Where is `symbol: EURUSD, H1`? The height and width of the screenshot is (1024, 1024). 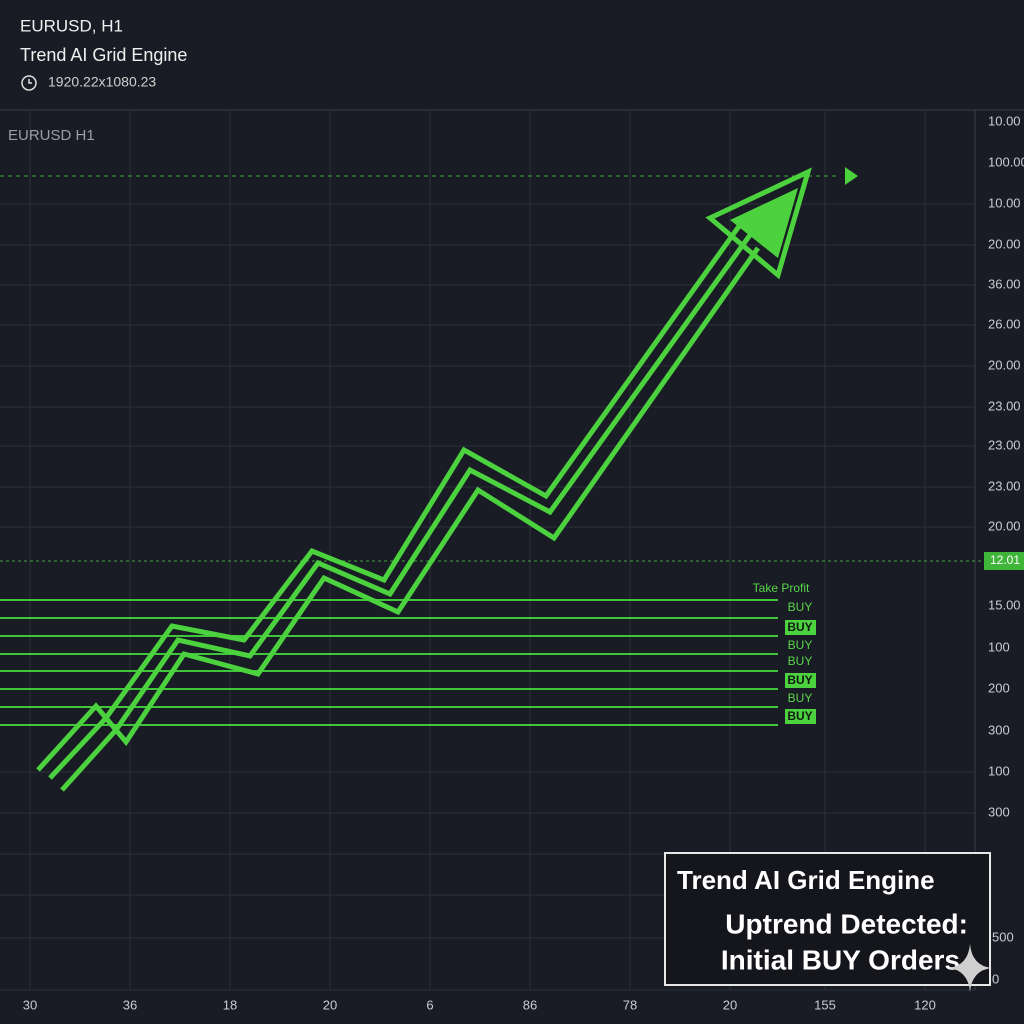
symbol: EURUSD, H1 is located at coordinates (71, 25).